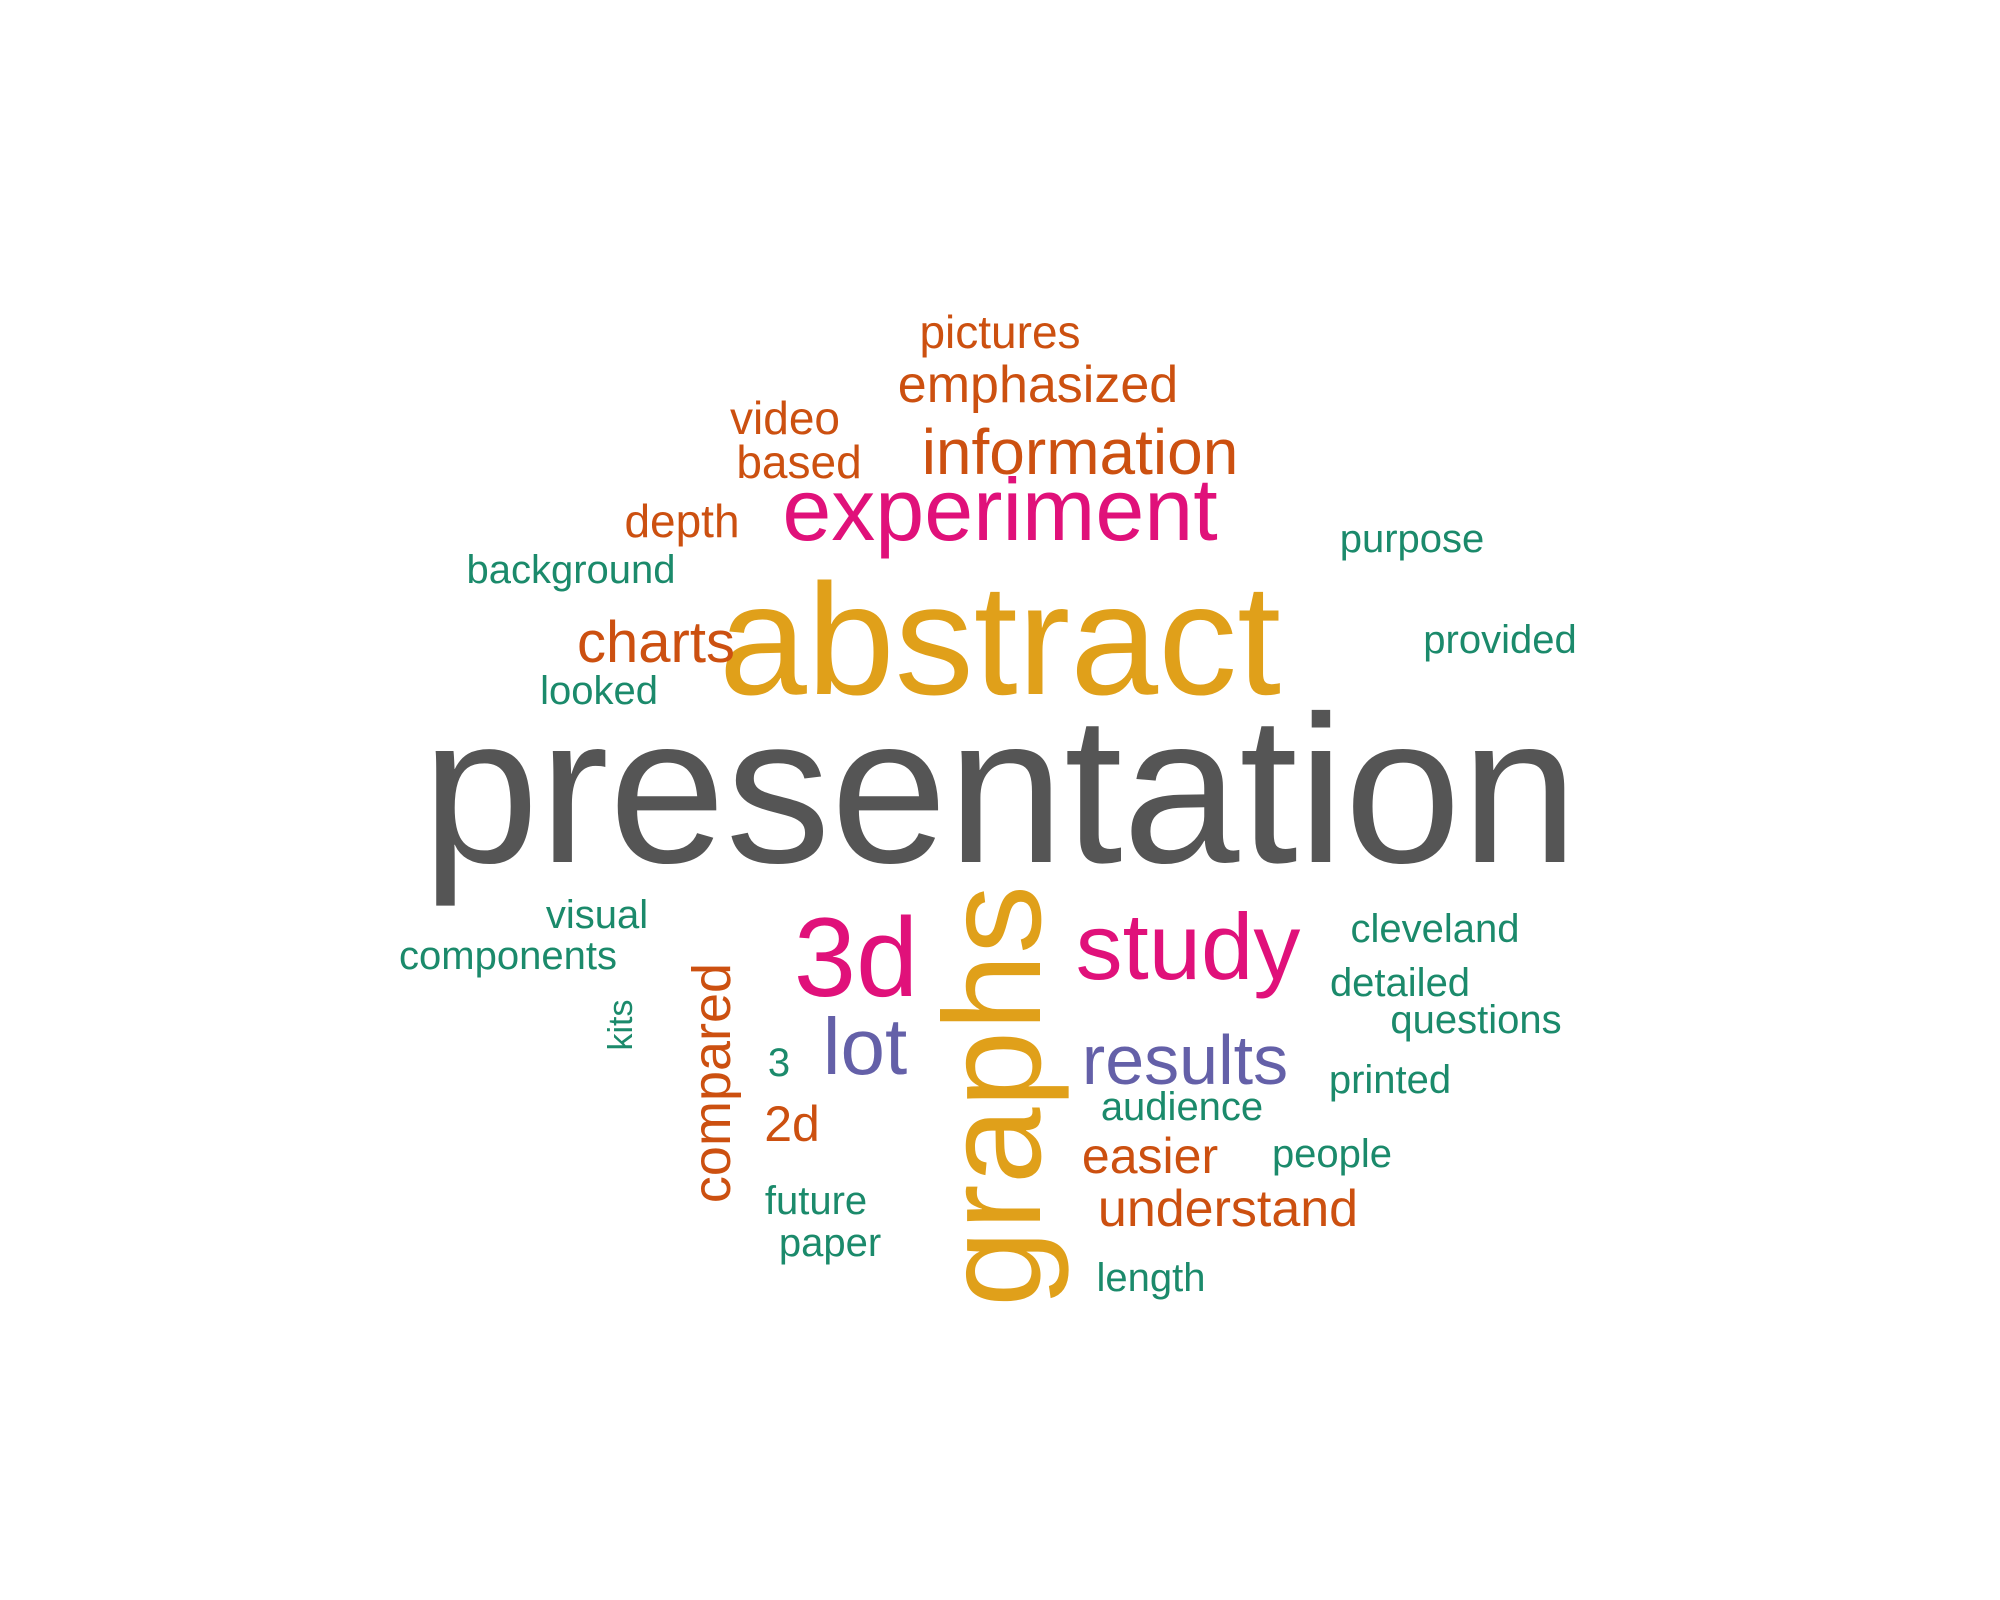  Describe the element at coordinates (1185, 1060) in the screenshot. I see `word-results: results` at that location.